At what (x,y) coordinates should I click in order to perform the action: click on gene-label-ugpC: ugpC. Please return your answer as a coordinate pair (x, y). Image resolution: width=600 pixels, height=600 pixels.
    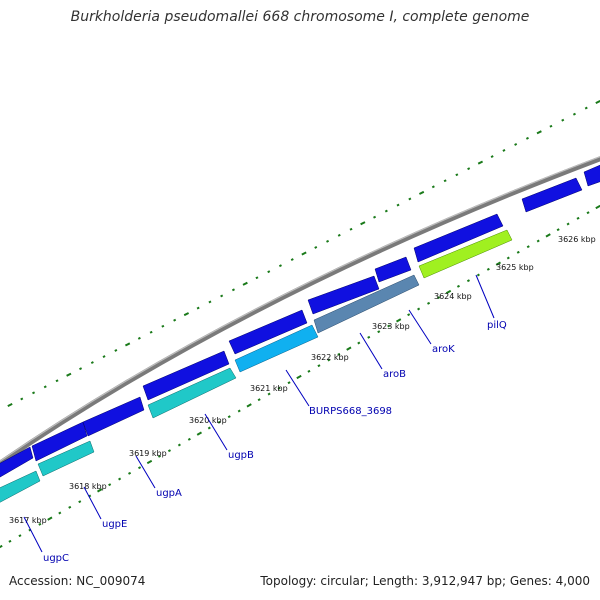
    Looking at the image, I should click on (56, 558).